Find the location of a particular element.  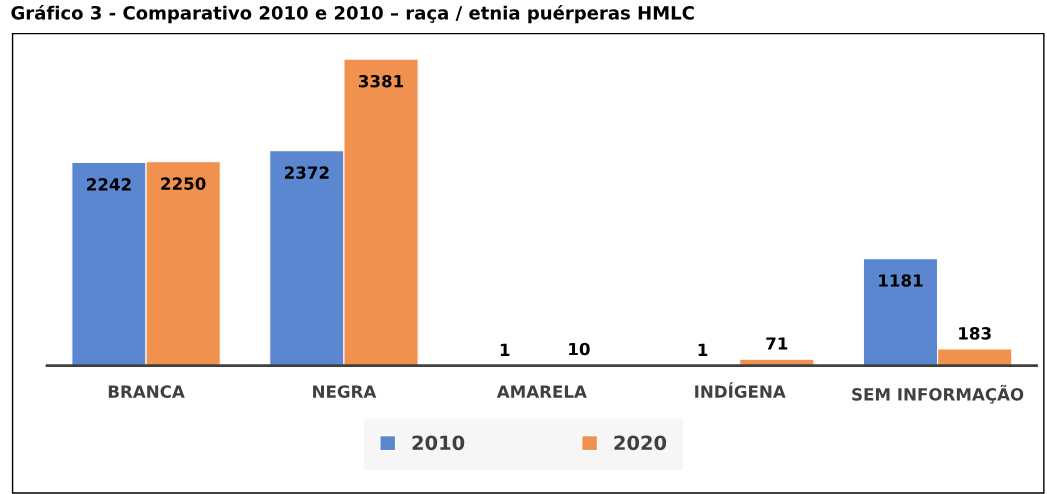

x-tick-label: NEGRA is located at coordinates (345, 391).